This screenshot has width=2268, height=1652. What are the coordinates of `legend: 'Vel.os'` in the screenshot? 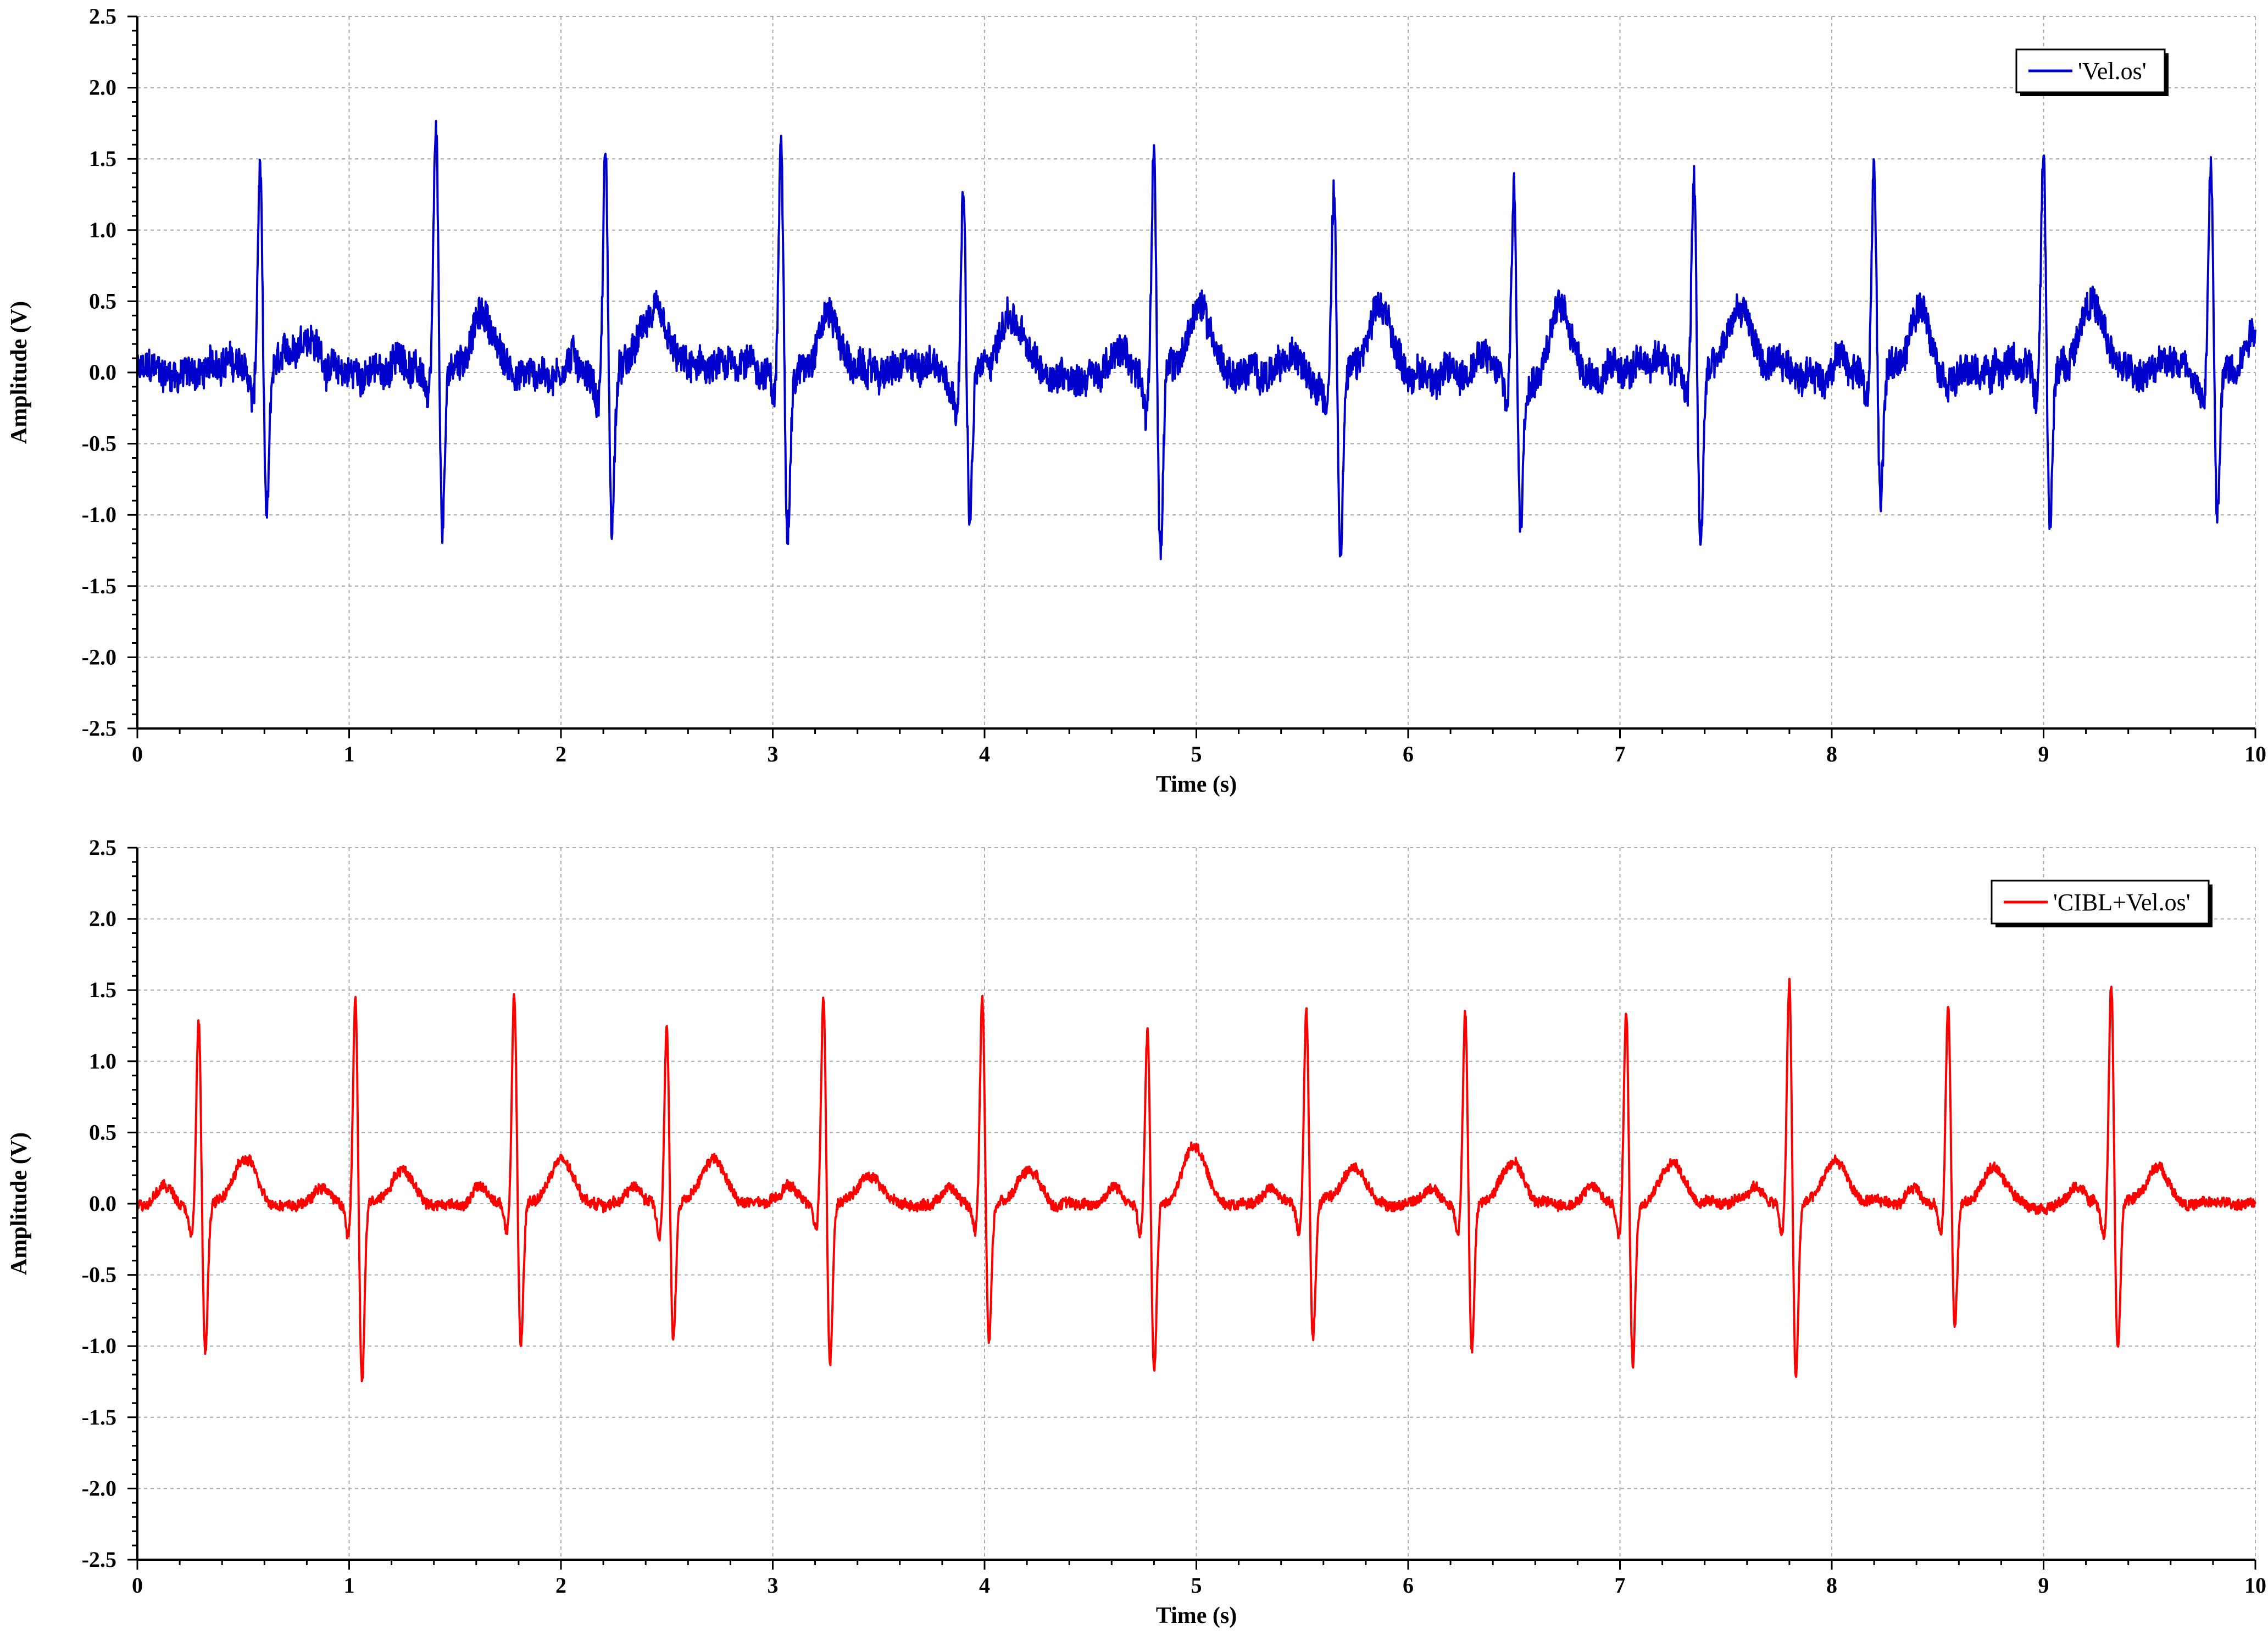 It's located at (2092, 72).